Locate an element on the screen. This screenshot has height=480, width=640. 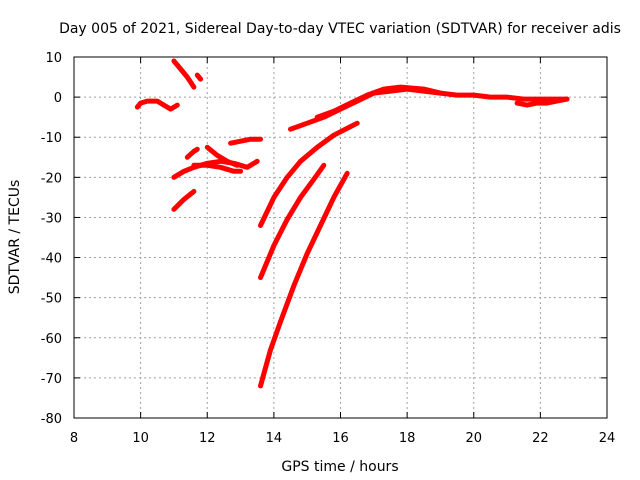
y-tick-label: -30 is located at coordinates (51, 218).